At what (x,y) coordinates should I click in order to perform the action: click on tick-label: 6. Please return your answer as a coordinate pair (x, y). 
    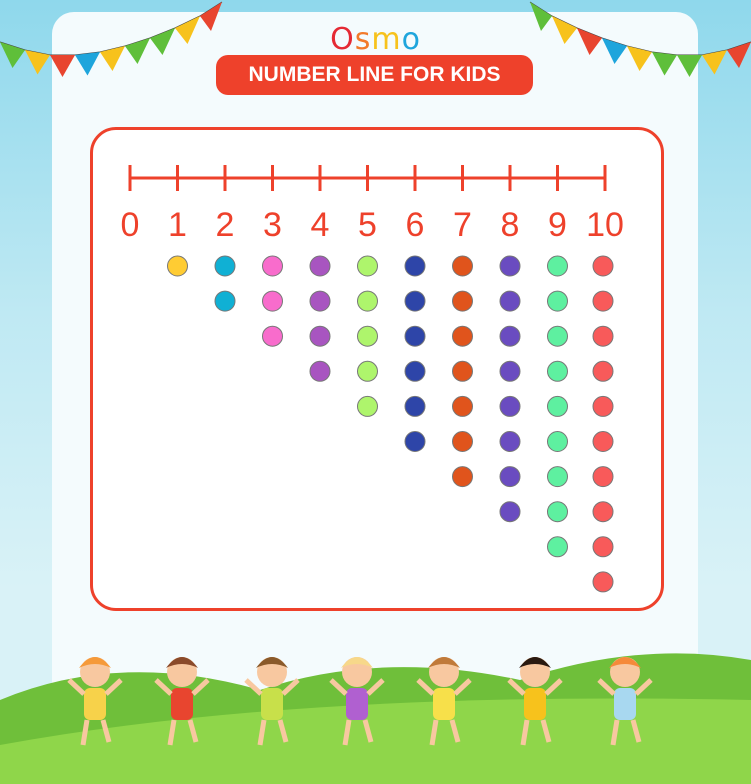
    Looking at the image, I should click on (415, 225).